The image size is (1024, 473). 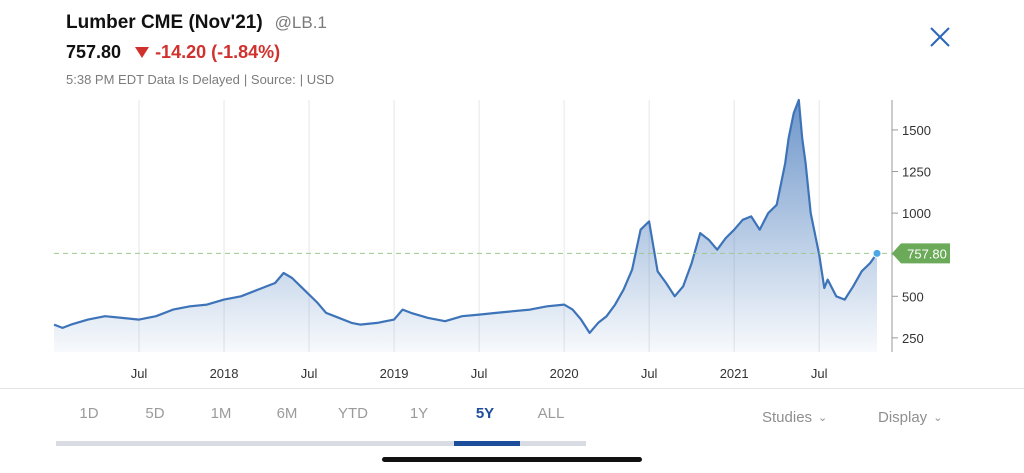 I want to click on down-arrow-icon, so click(x=142, y=52).